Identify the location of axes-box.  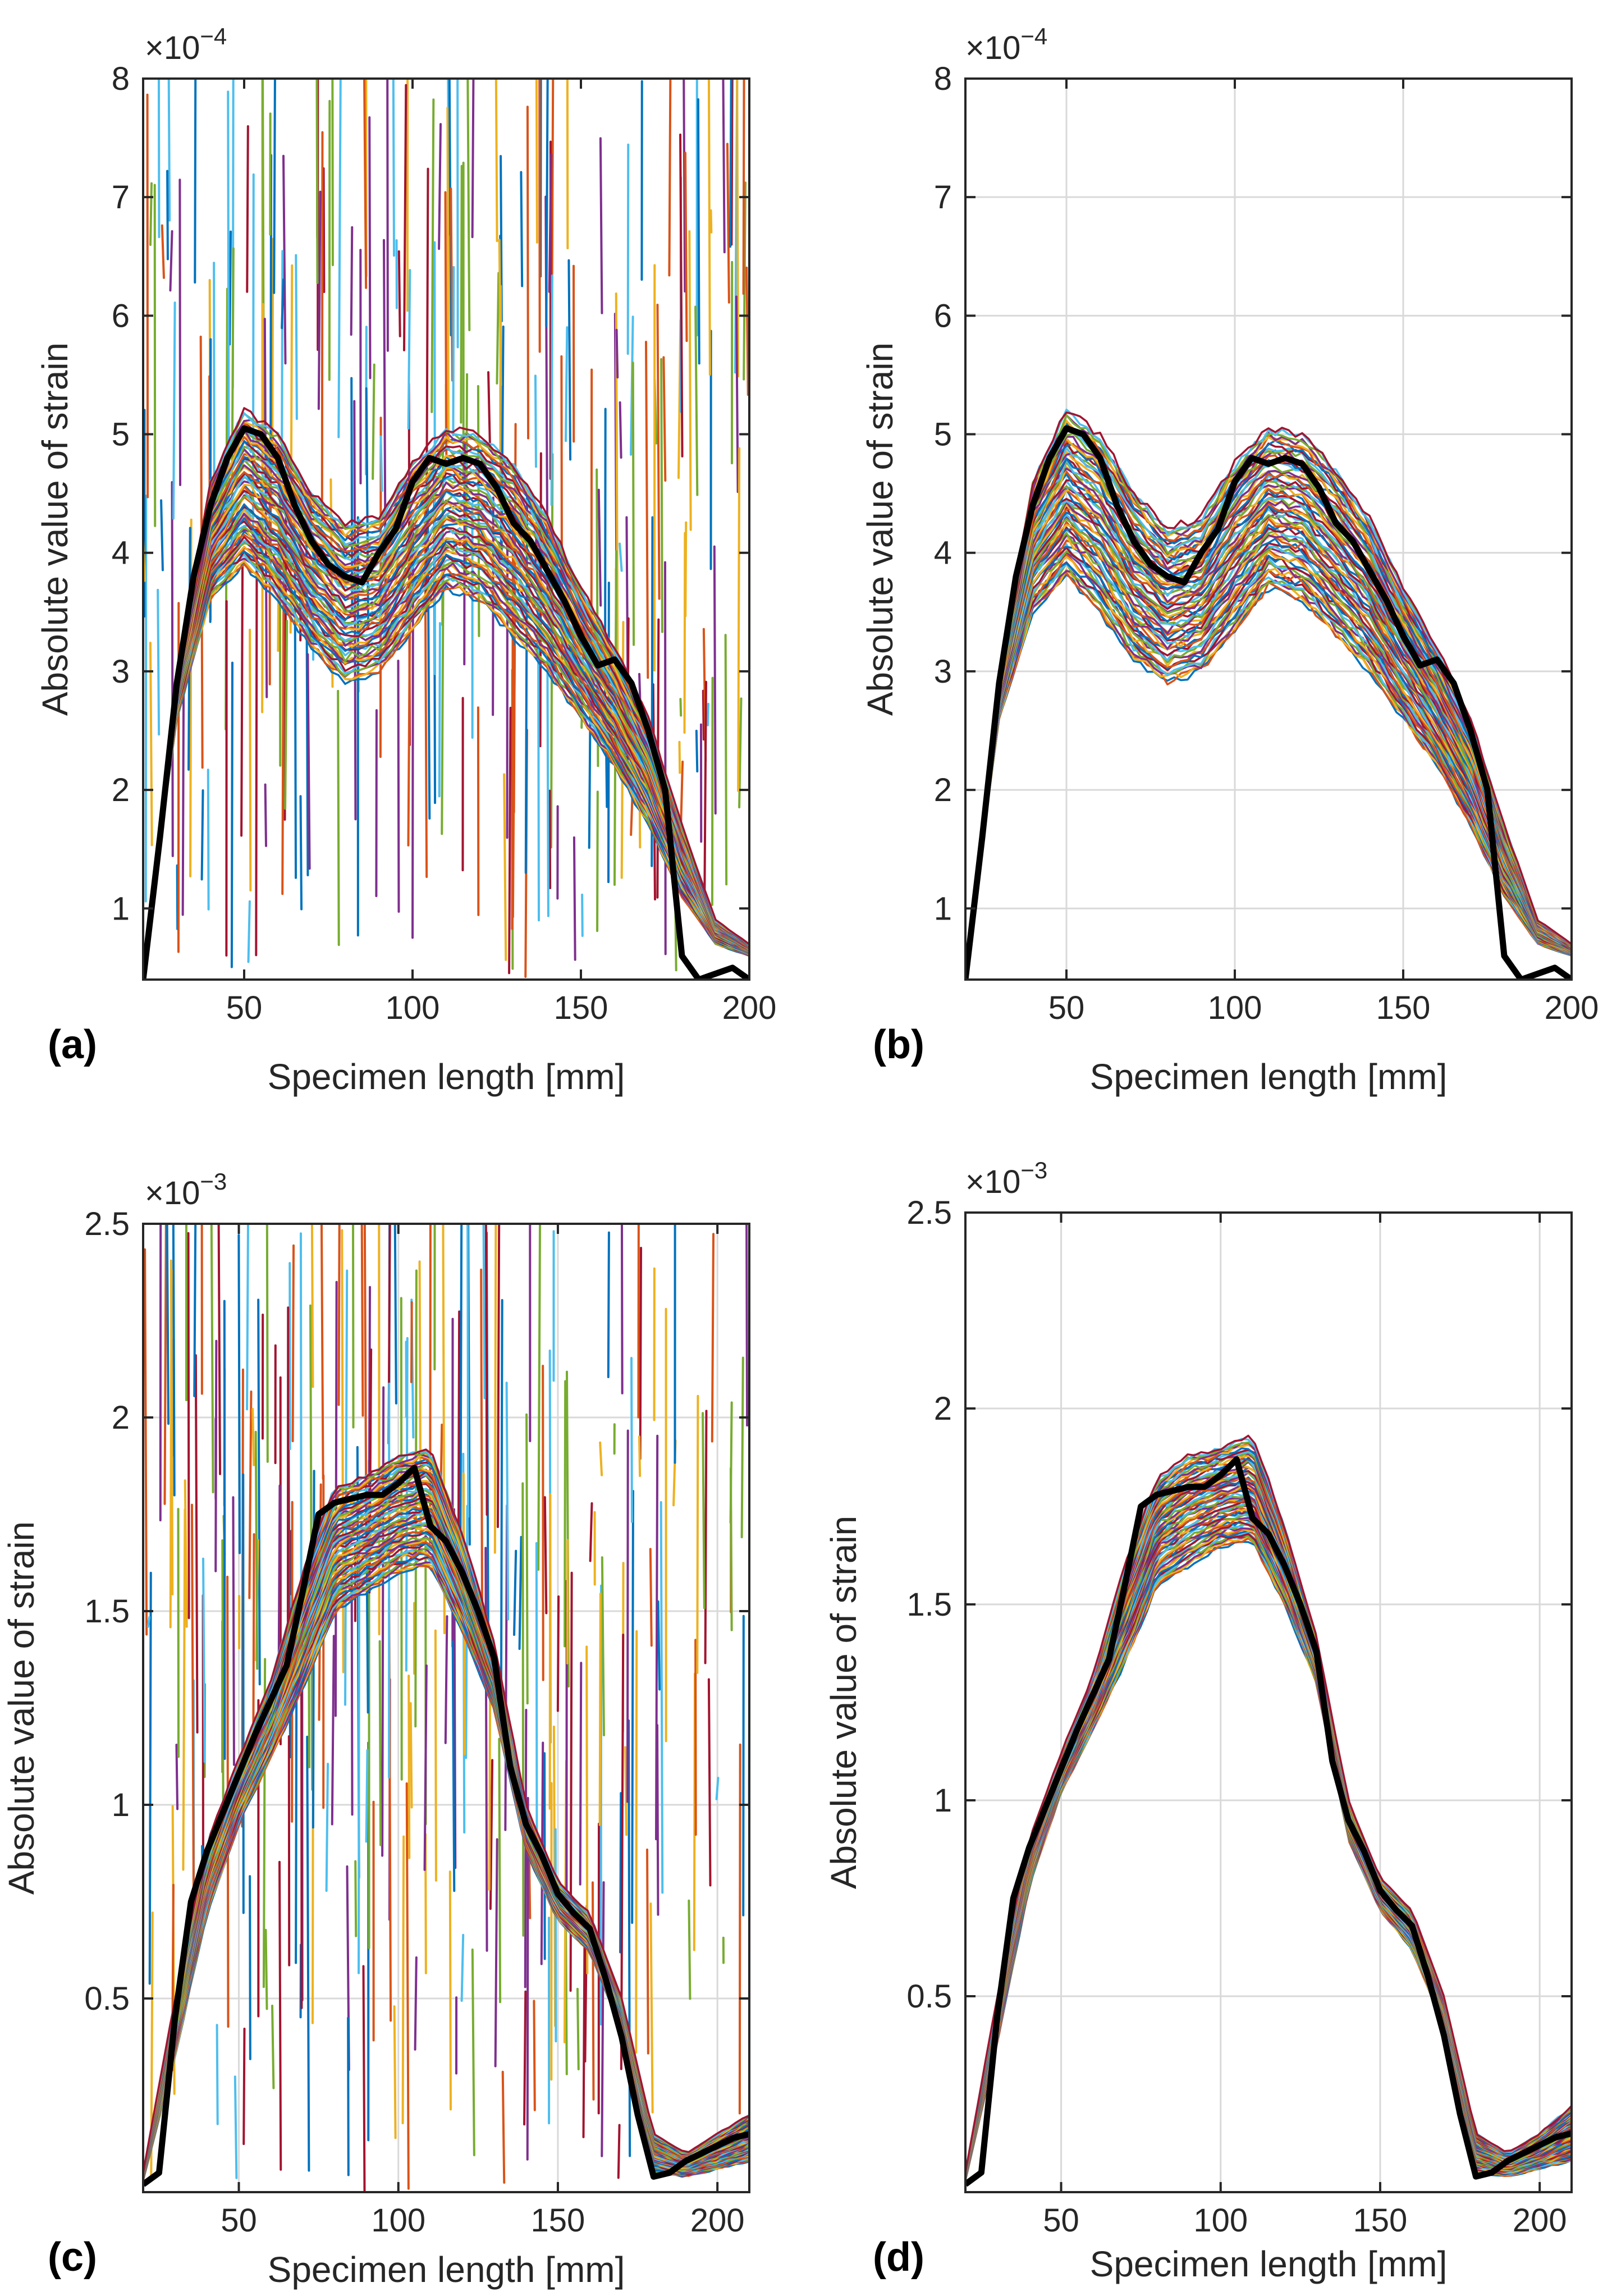
(1268, 529).